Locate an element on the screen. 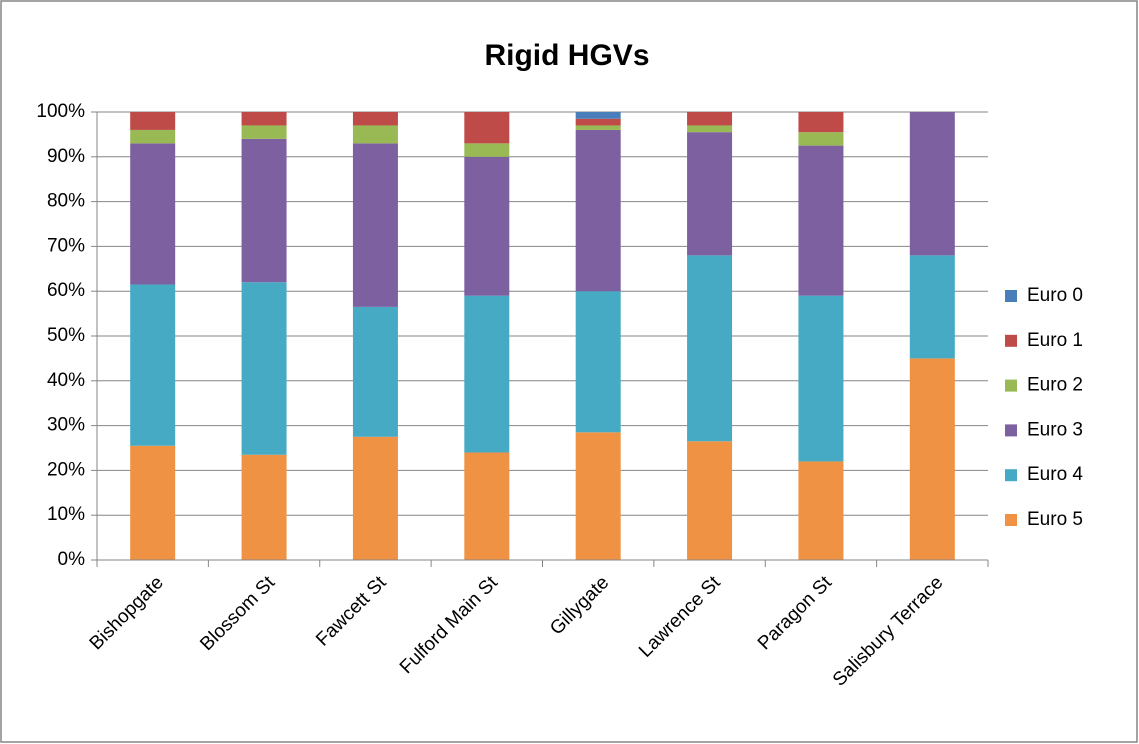  legend-label: Euro 5 is located at coordinates (1055, 519).